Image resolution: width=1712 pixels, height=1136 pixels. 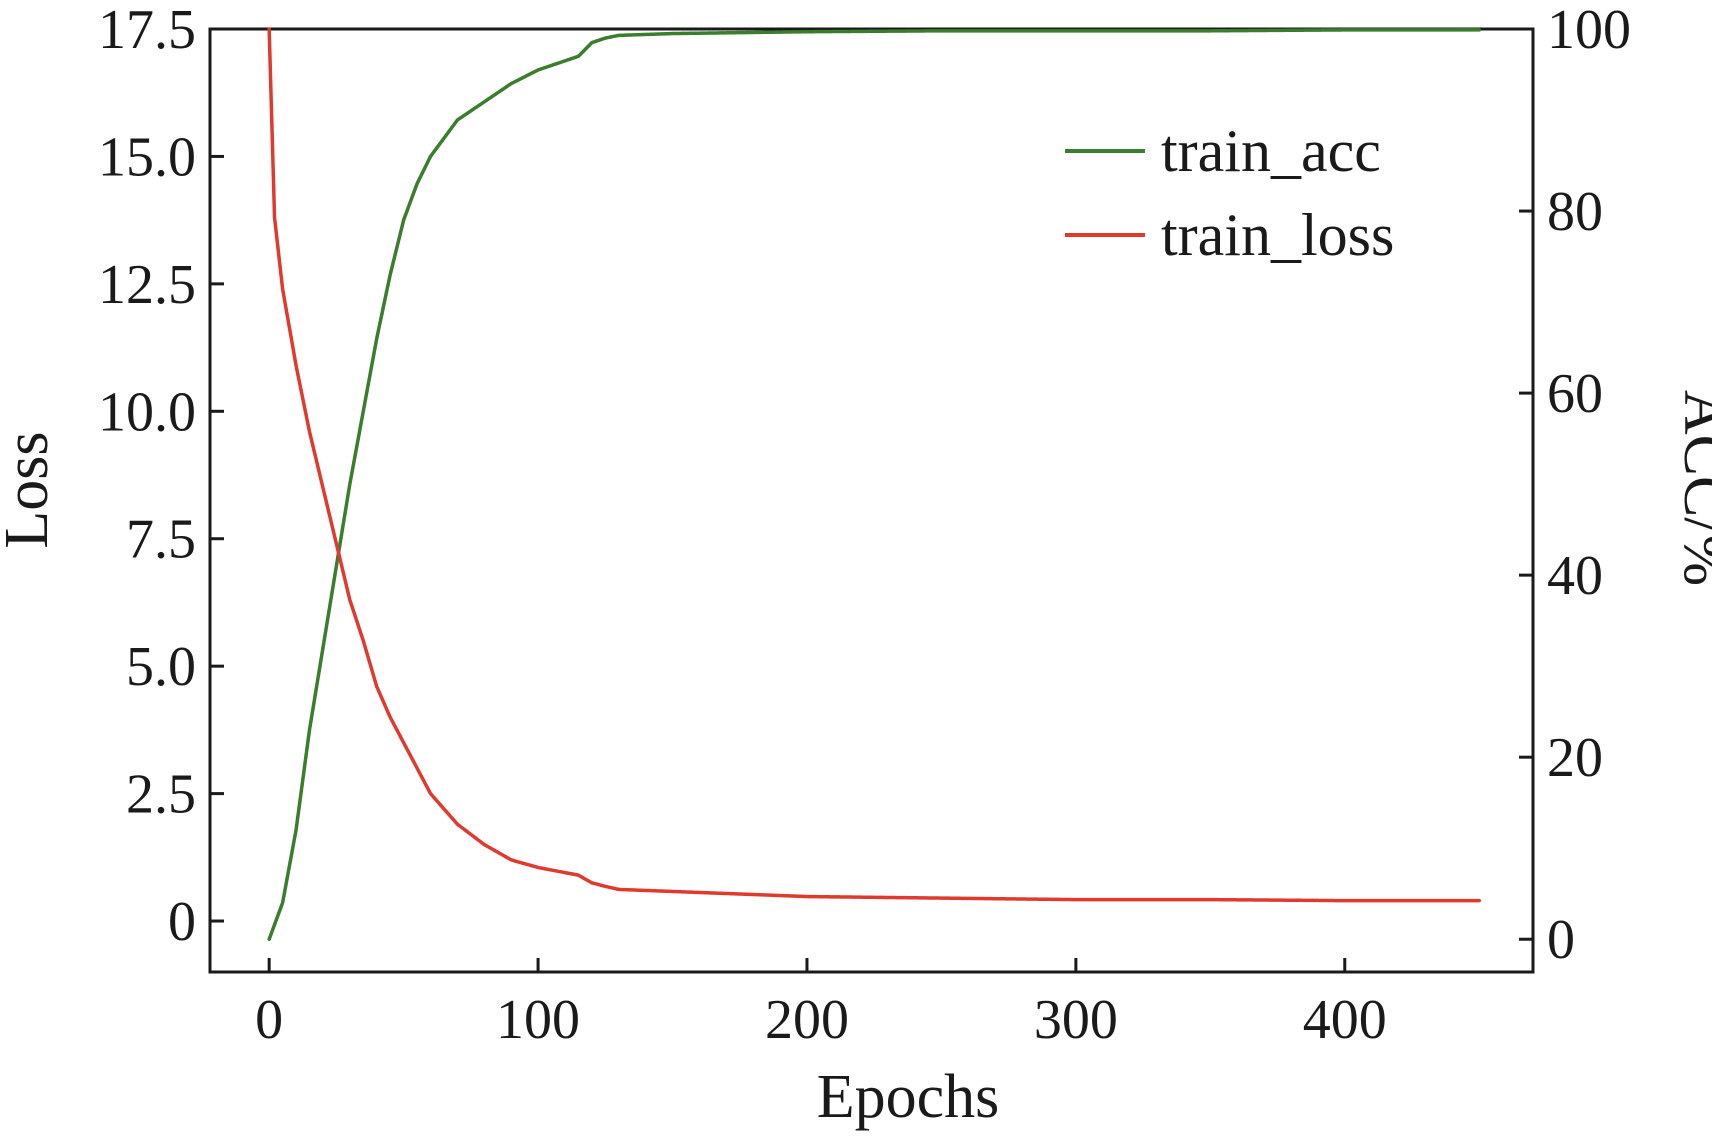 What do you see at coordinates (269, 1020) in the screenshot?
I see `x-tick-label: 0` at bounding box center [269, 1020].